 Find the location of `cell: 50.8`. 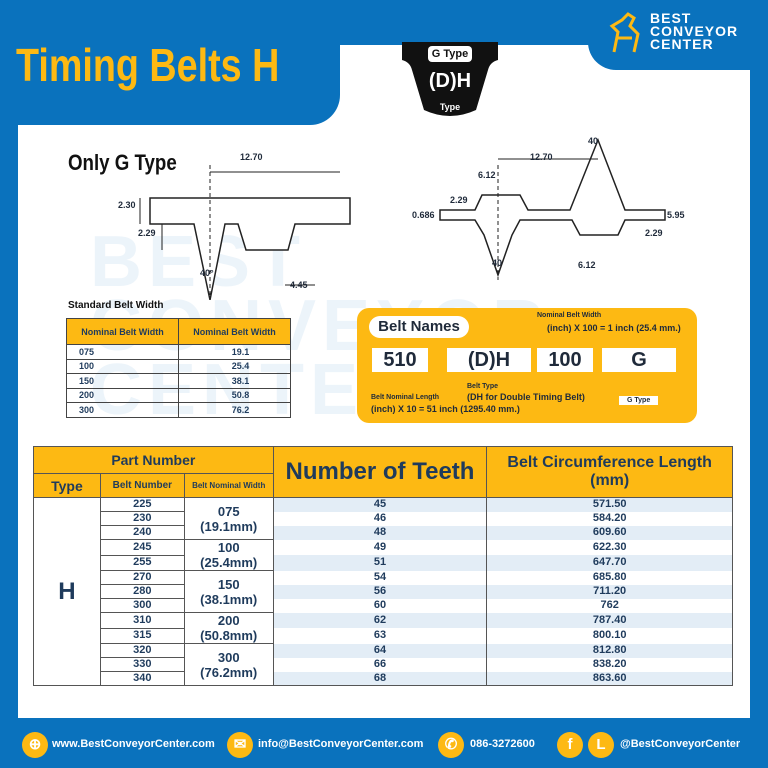

cell: 50.8 is located at coordinates (234, 395).